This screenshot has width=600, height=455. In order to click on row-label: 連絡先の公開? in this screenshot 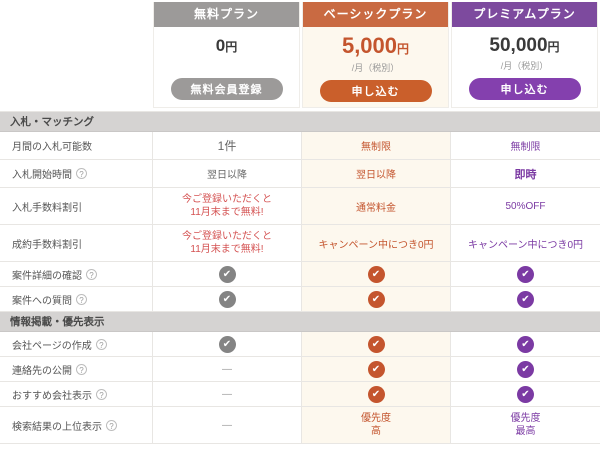, I will do `click(76, 369)`.